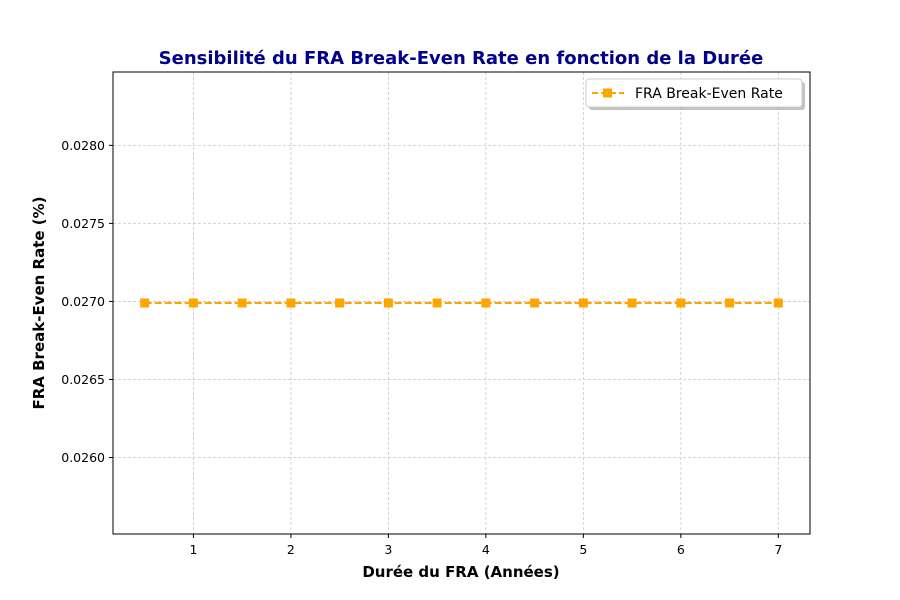  I want to click on x-tick-label: 1, so click(193, 549).